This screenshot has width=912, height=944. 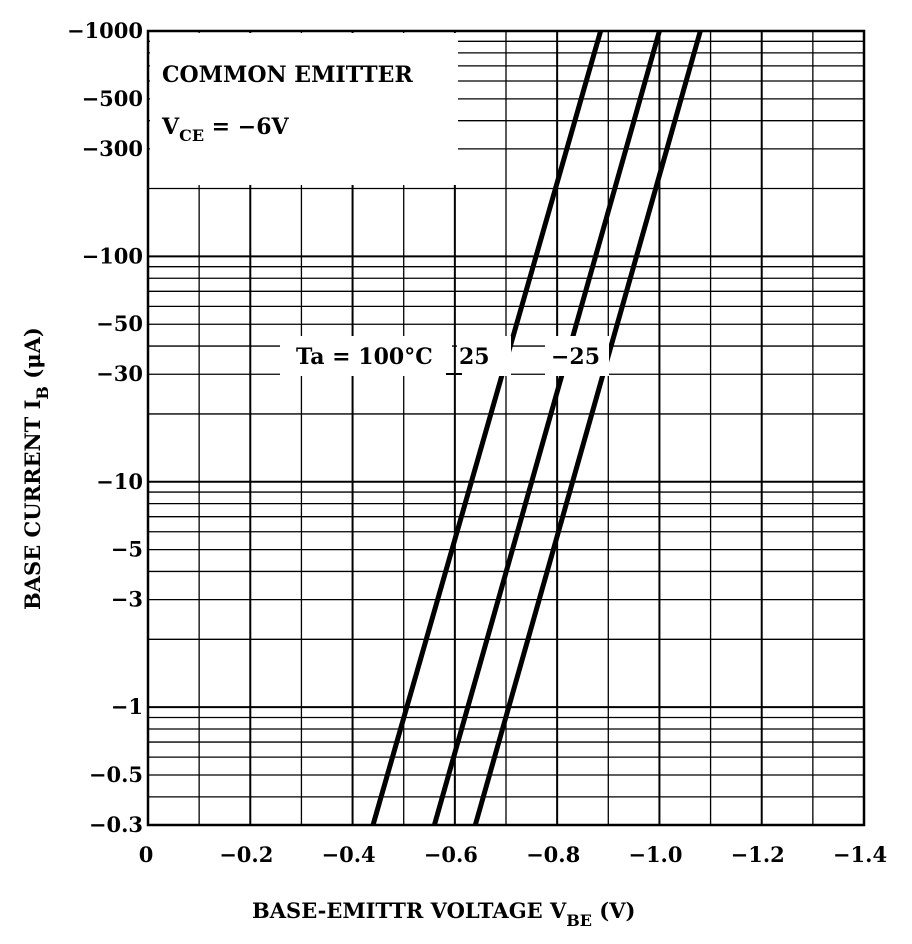 I want to click on y-tick-label: −100, so click(x=112, y=255).